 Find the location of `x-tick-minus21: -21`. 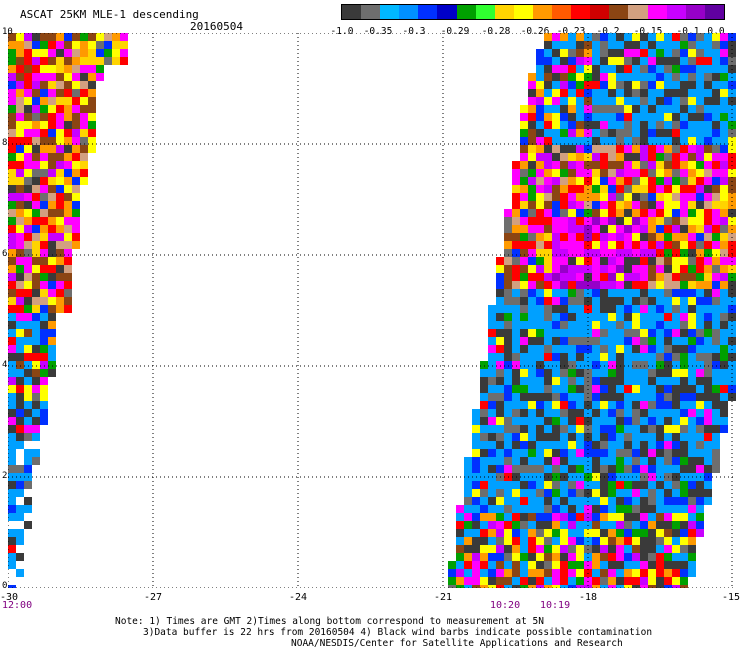

x-tick-minus21: -21 is located at coordinates (443, 597).